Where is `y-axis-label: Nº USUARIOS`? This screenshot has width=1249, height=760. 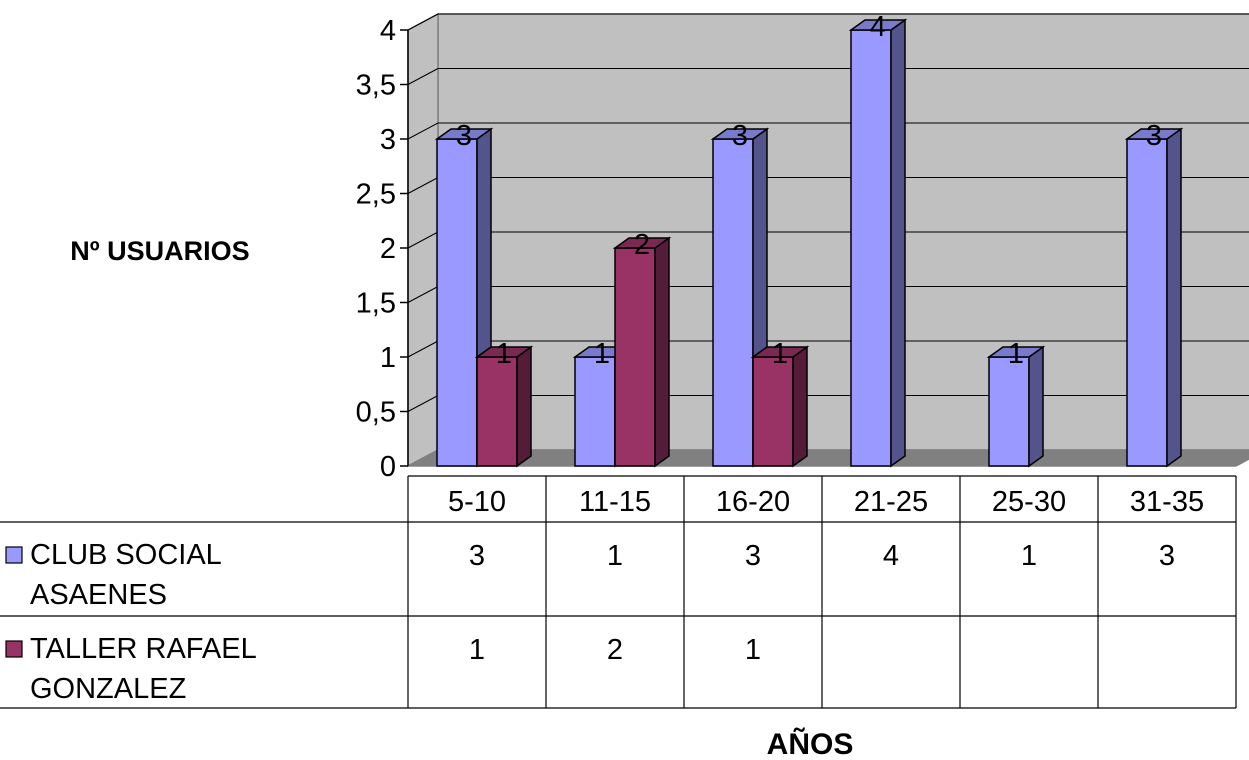 y-axis-label: Nº USUARIOS is located at coordinates (159, 251).